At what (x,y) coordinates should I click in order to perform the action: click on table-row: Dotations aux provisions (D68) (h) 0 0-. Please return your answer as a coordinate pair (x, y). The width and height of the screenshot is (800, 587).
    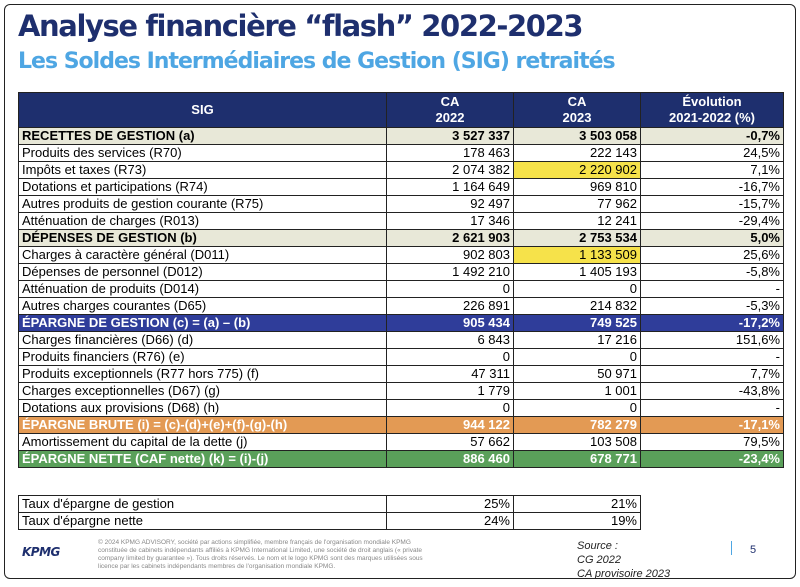
    Looking at the image, I should click on (401, 408).